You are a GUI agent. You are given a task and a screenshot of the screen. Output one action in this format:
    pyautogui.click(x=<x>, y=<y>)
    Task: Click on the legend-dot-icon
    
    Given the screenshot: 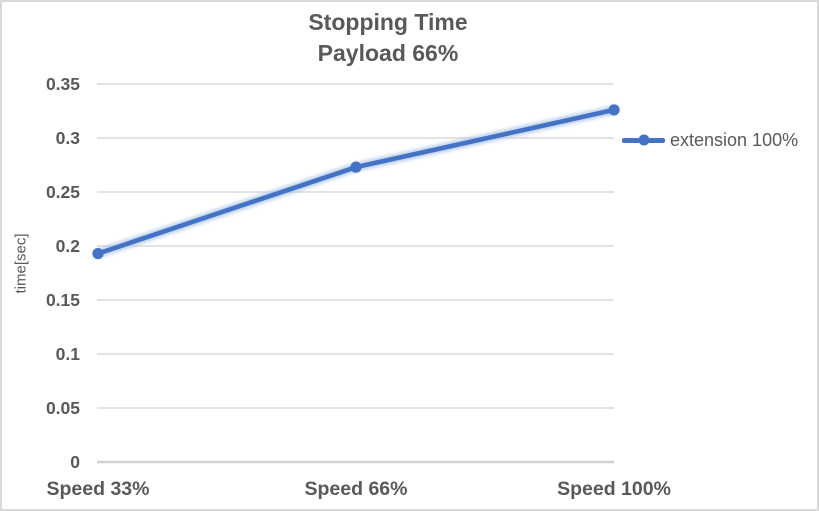 What is the action you would take?
    pyautogui.click(x=643, y=140)
    